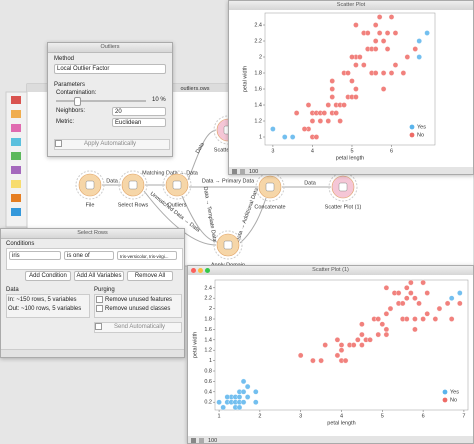 Image resolution: width=474 pixels, height=444 pixels. Describe the element at coordinates (101, 101) in the screenshot. I see `contamination-slider` at that location.